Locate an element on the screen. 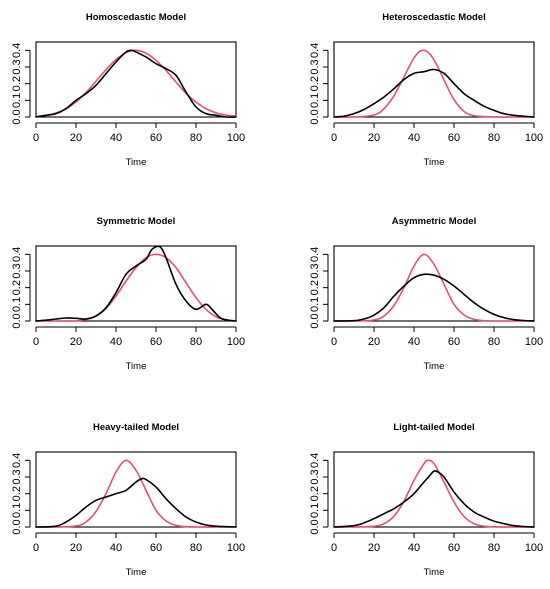  chart-title: Light-tailed Model is located at coordinates (433, 427).